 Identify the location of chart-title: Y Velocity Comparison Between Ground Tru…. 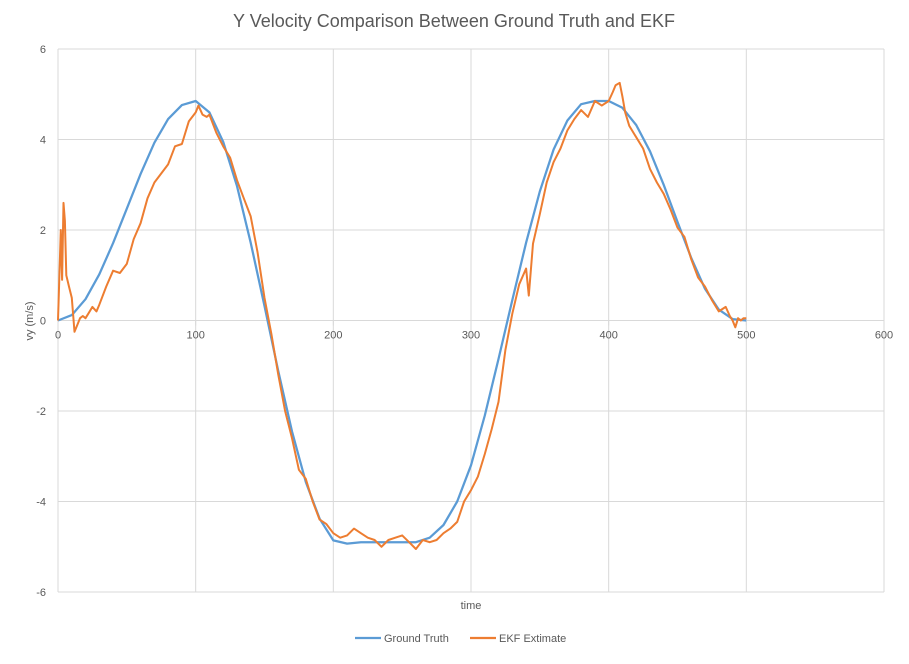
(454, 21).